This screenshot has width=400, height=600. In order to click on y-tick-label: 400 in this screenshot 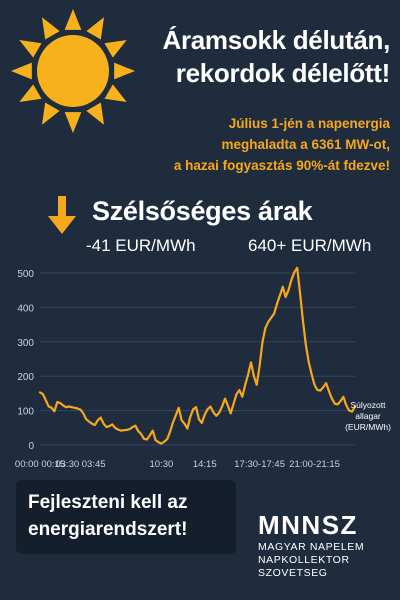, I will do `click(25, 308)`.